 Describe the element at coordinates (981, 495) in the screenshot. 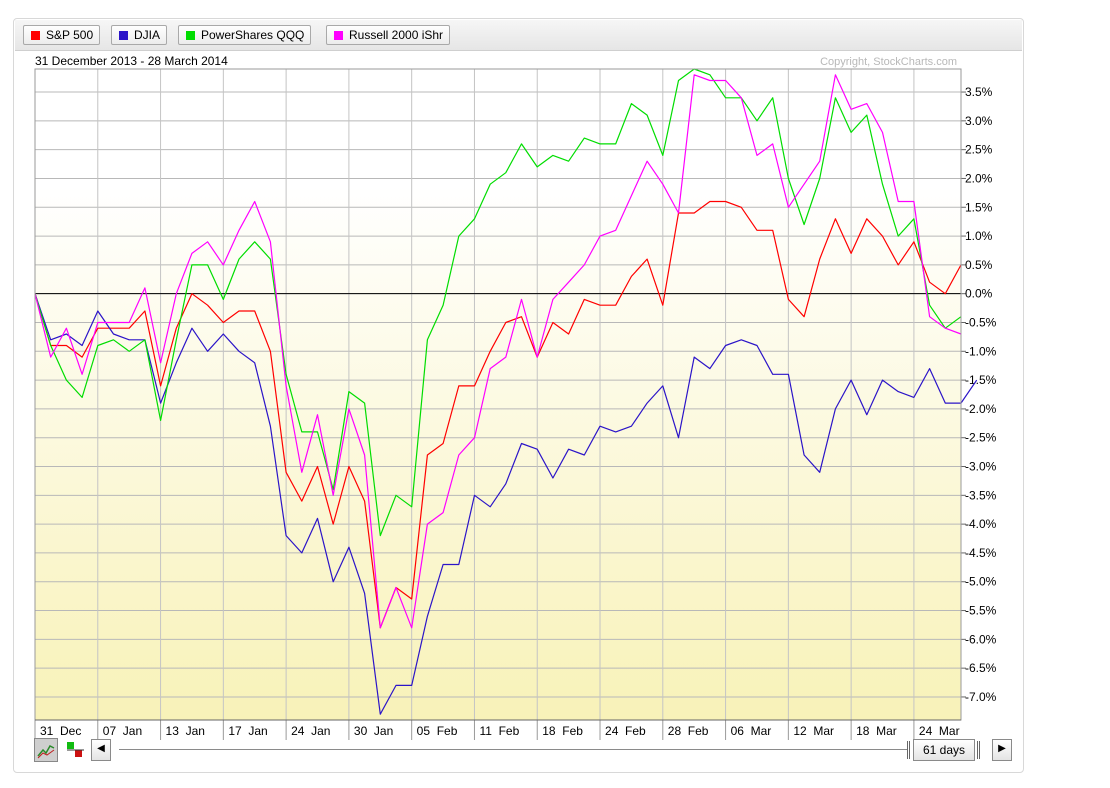

I see `y-tick-label: -3.5%` at that location.